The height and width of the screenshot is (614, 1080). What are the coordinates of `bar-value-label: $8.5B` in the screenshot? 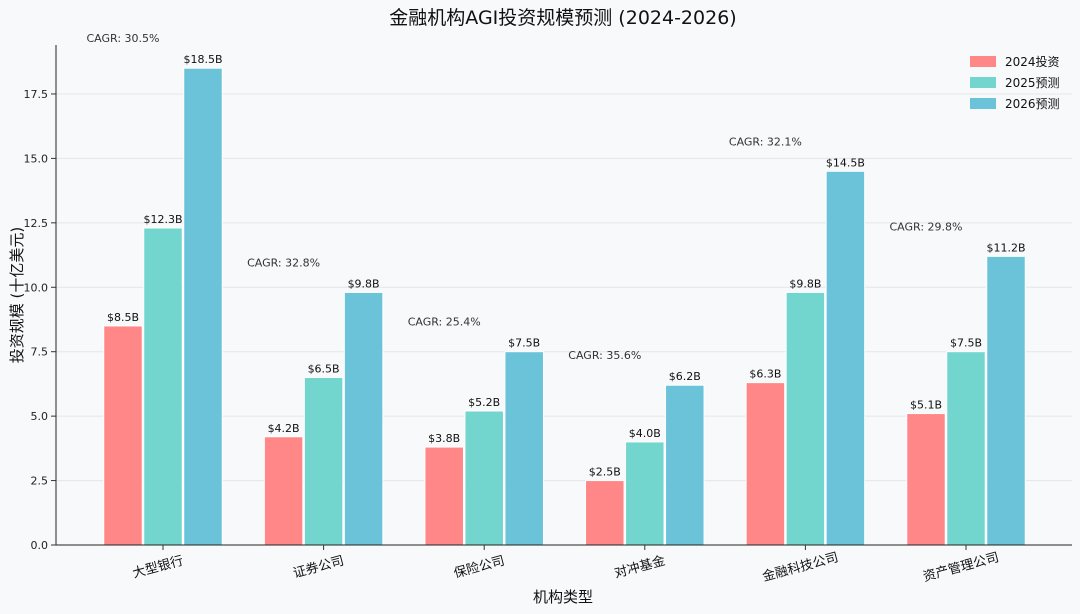 It's located at (123, 317).